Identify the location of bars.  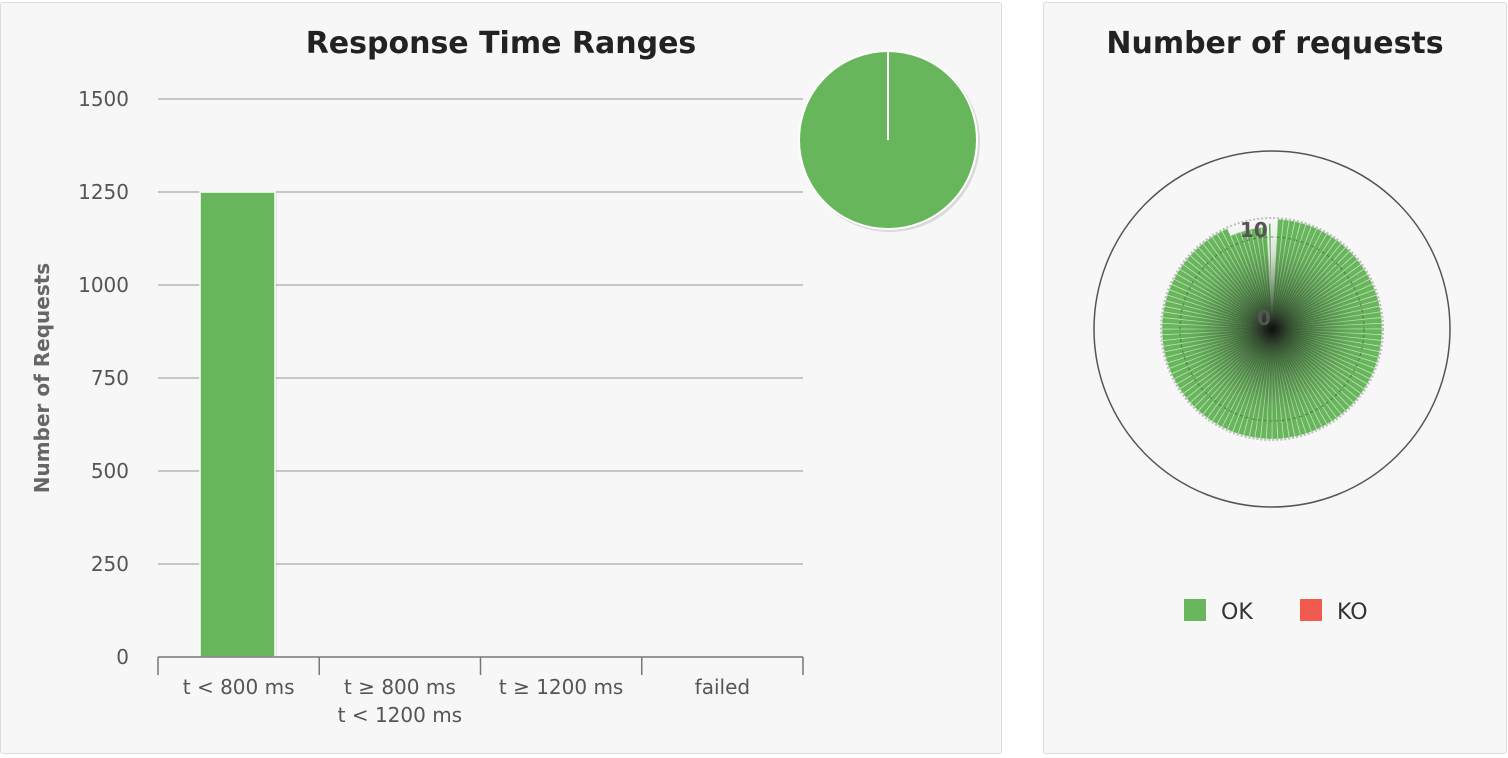
(238, 424).